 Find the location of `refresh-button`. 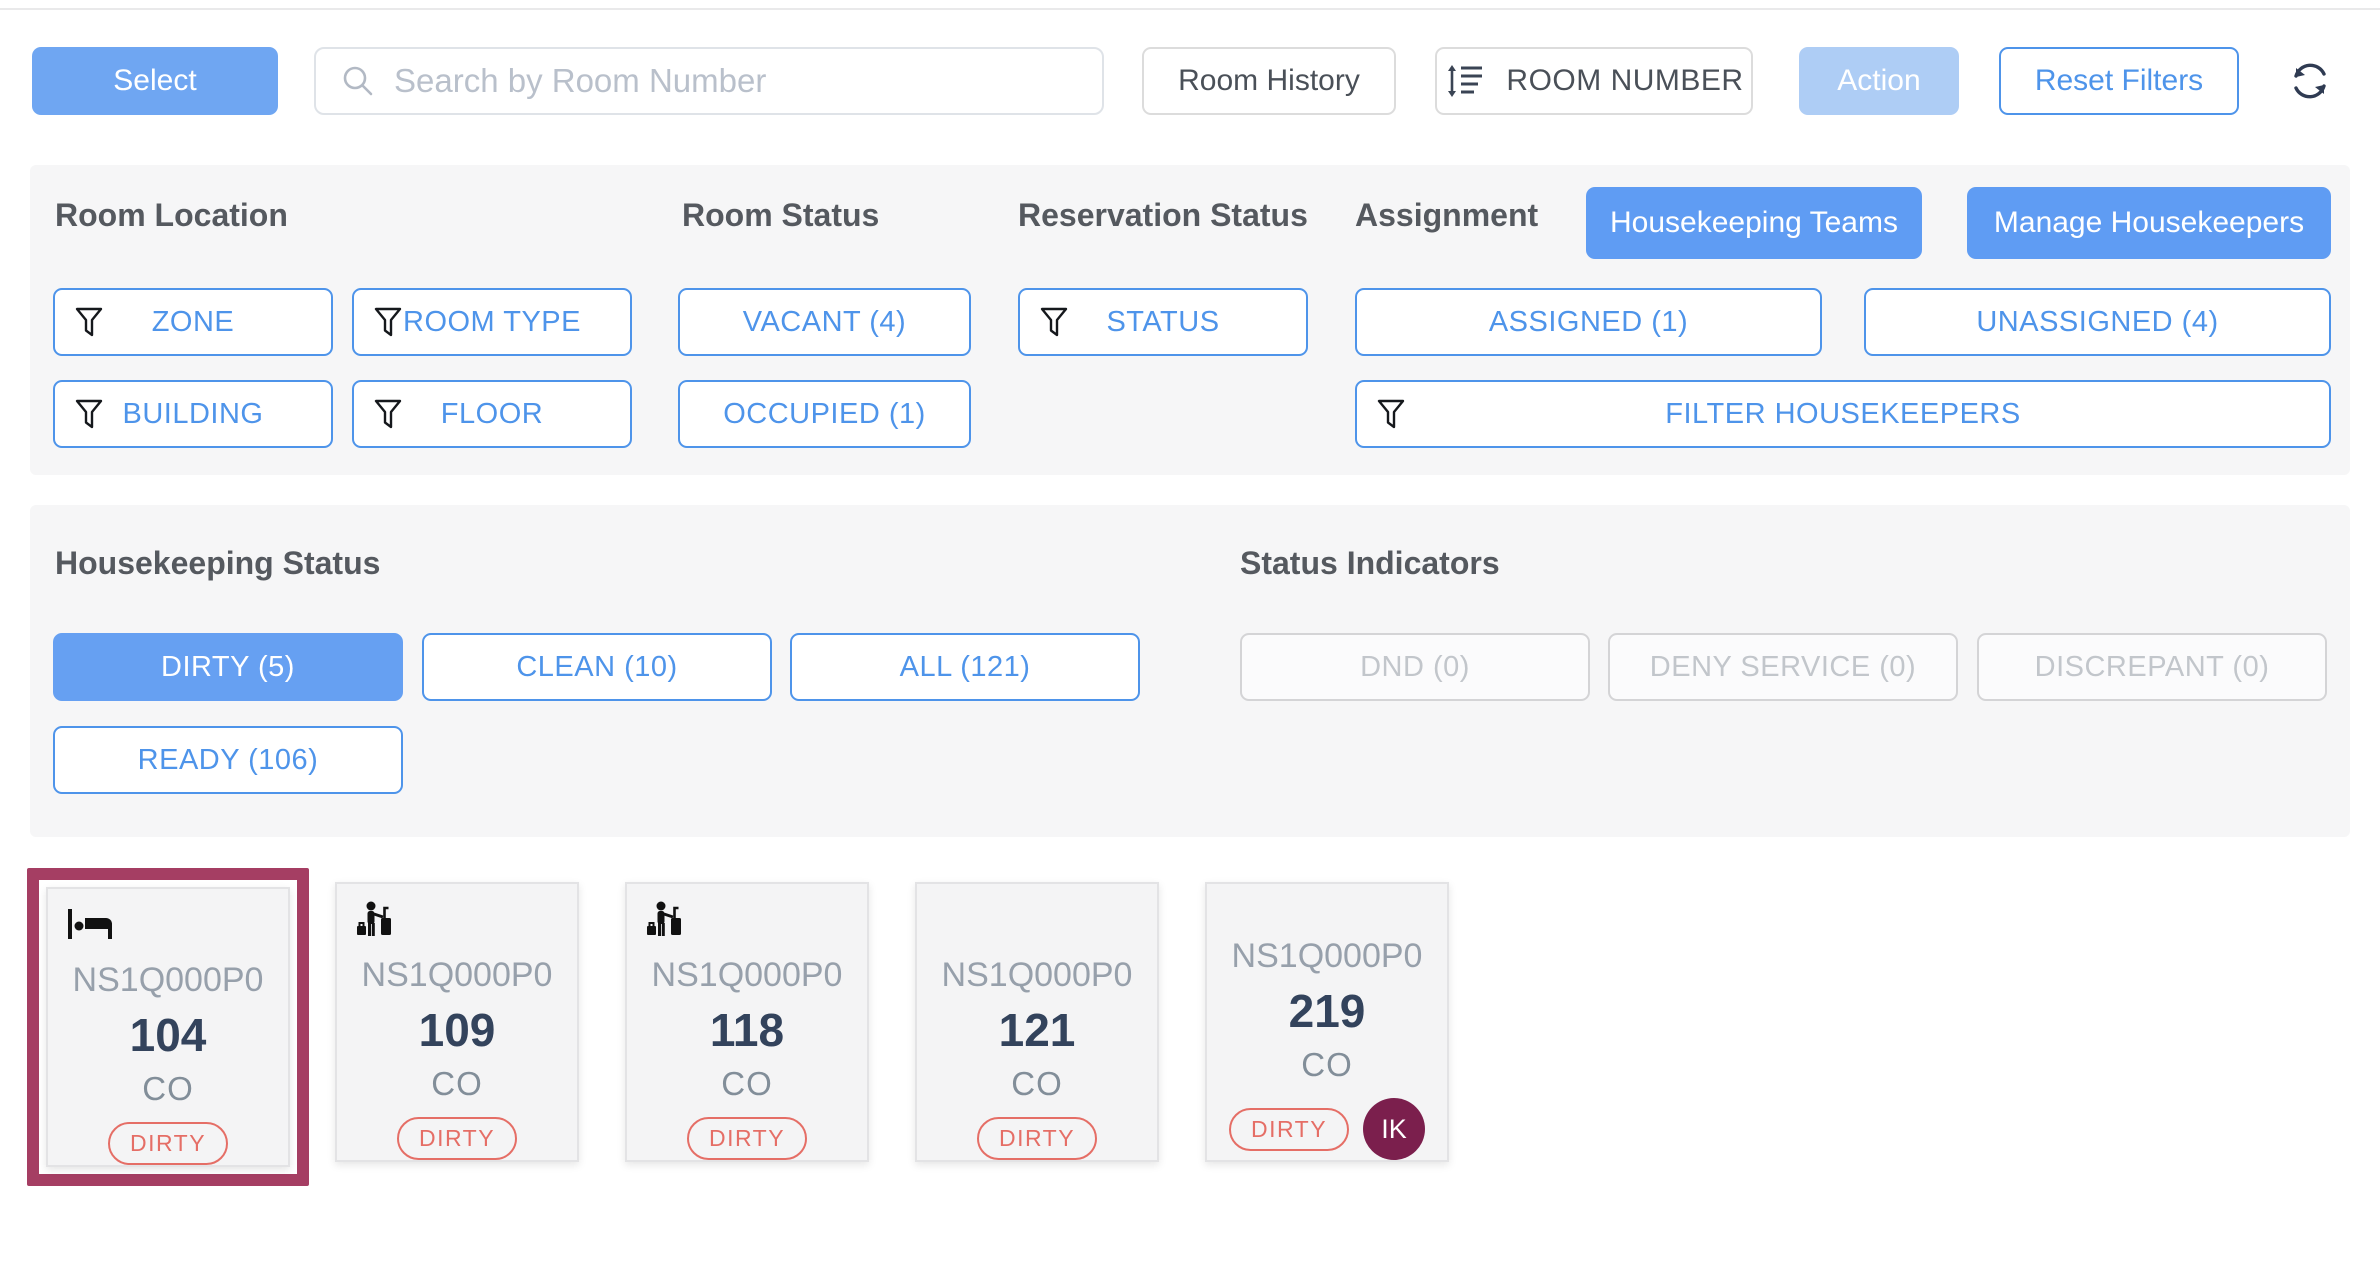

refresh-button is located at coordinates (2312, 83).